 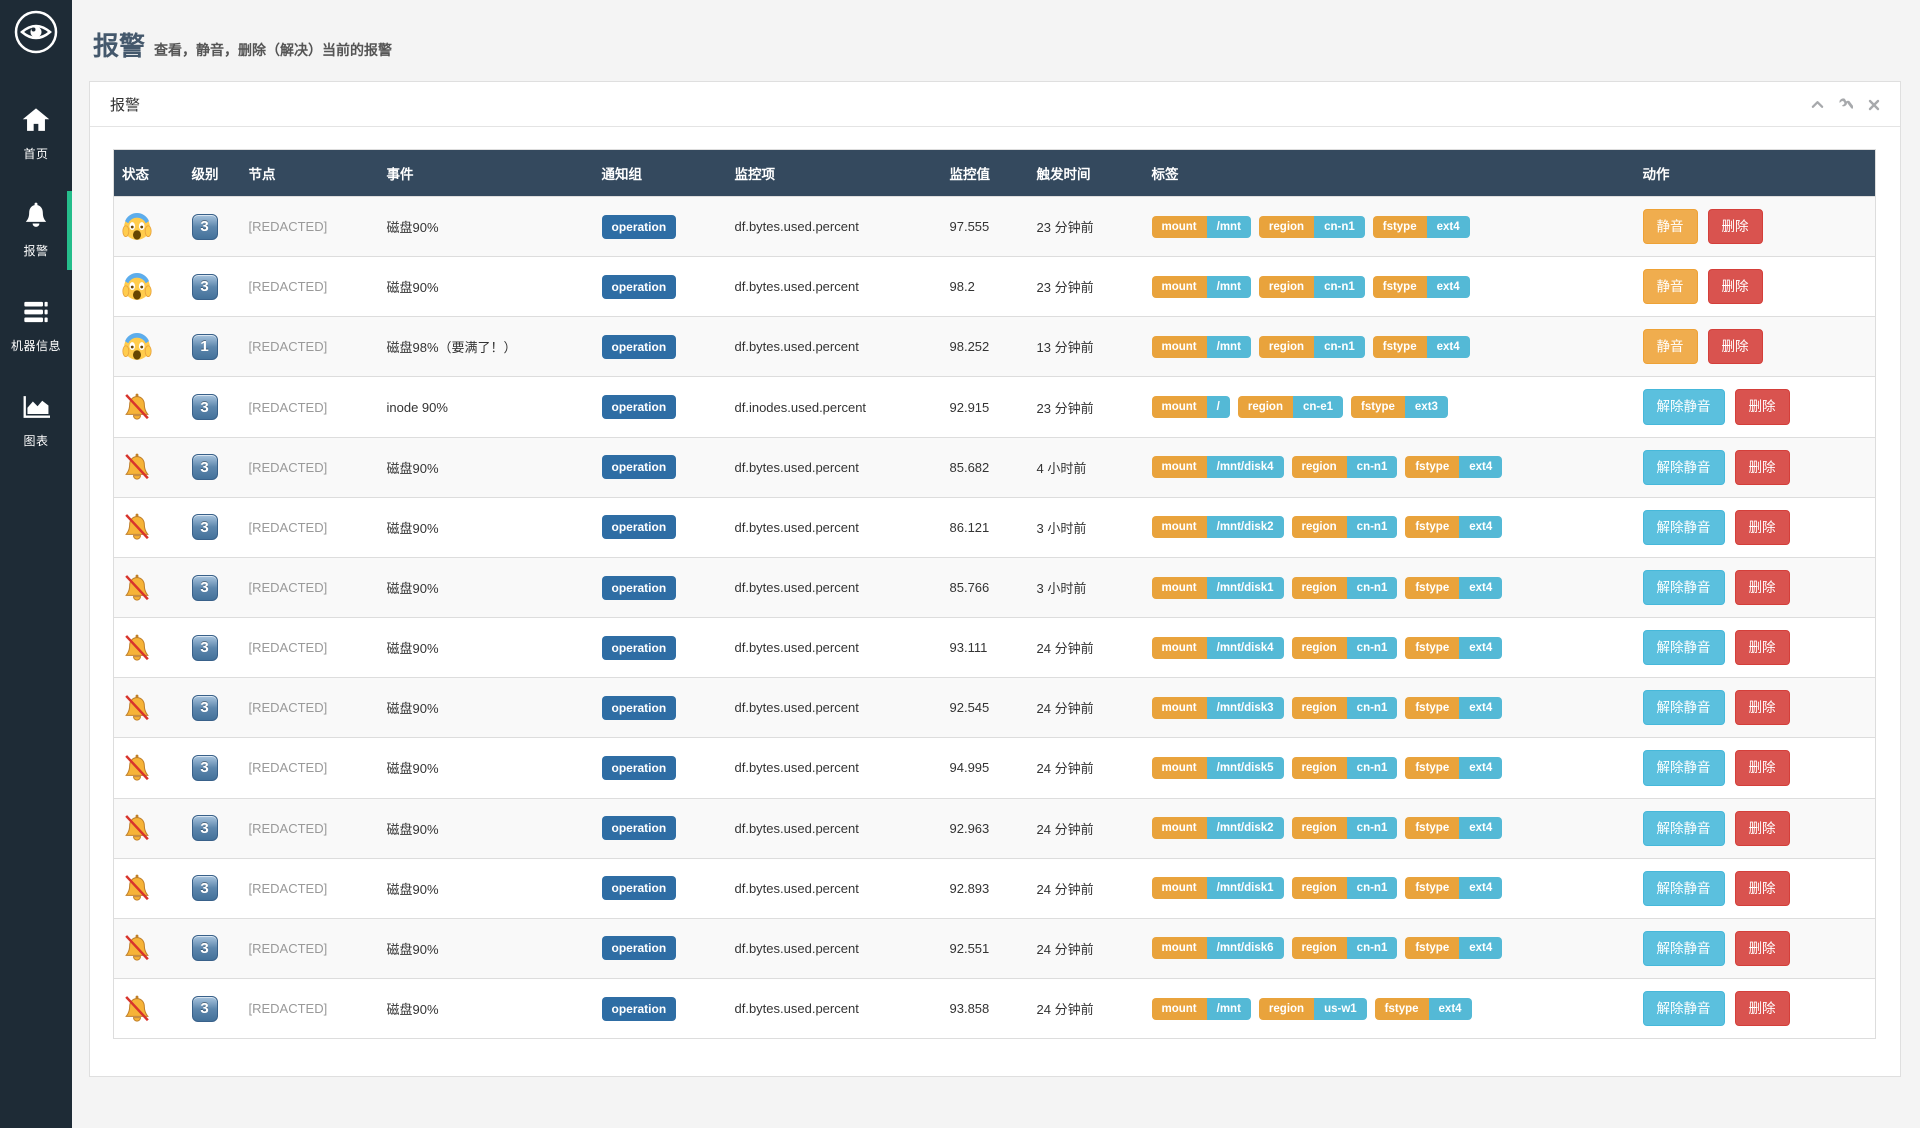 I want to click on tag-value: cn-n1, so click(x=1372, y=828).